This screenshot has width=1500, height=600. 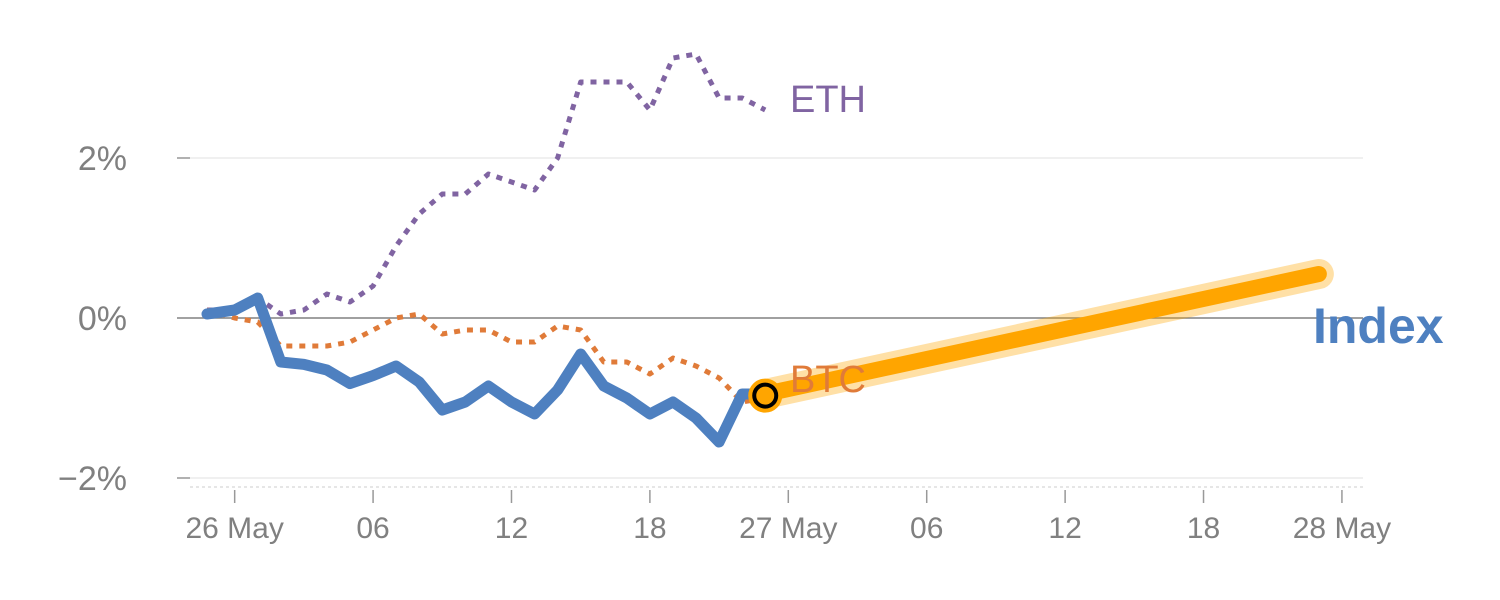 What do you see at coordinates (234, 528) in the screenshot?
I see `x-tick-label: 26 May` at bounding box center [234, 528].